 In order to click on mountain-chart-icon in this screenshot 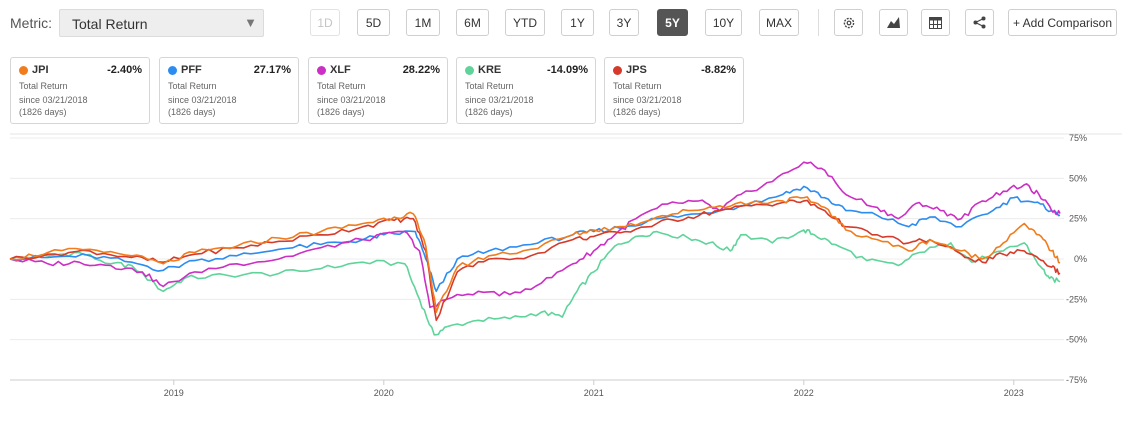, I will do `click(893, 22)`.